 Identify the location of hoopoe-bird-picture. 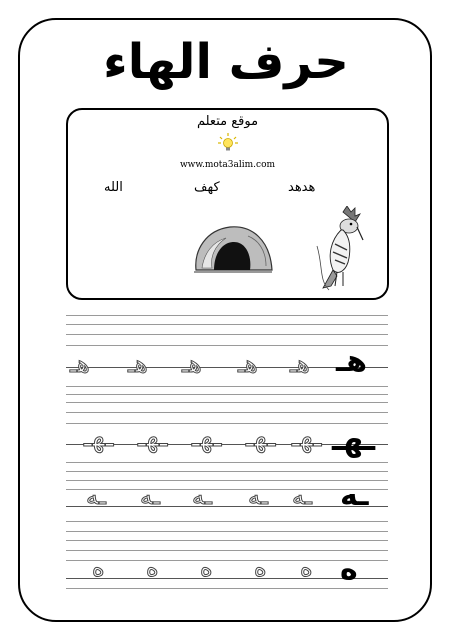
(340, 248).